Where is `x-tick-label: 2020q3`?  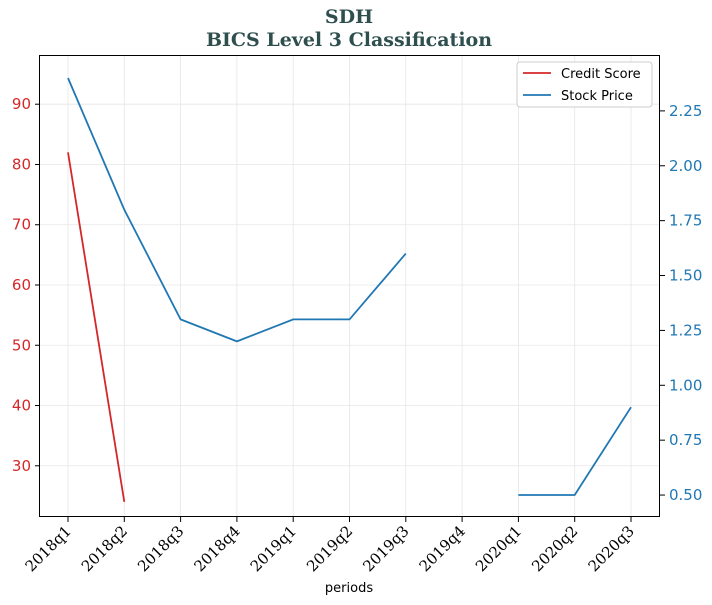
x-tick-label: 2020q3 is located at coordinates (611, 548).